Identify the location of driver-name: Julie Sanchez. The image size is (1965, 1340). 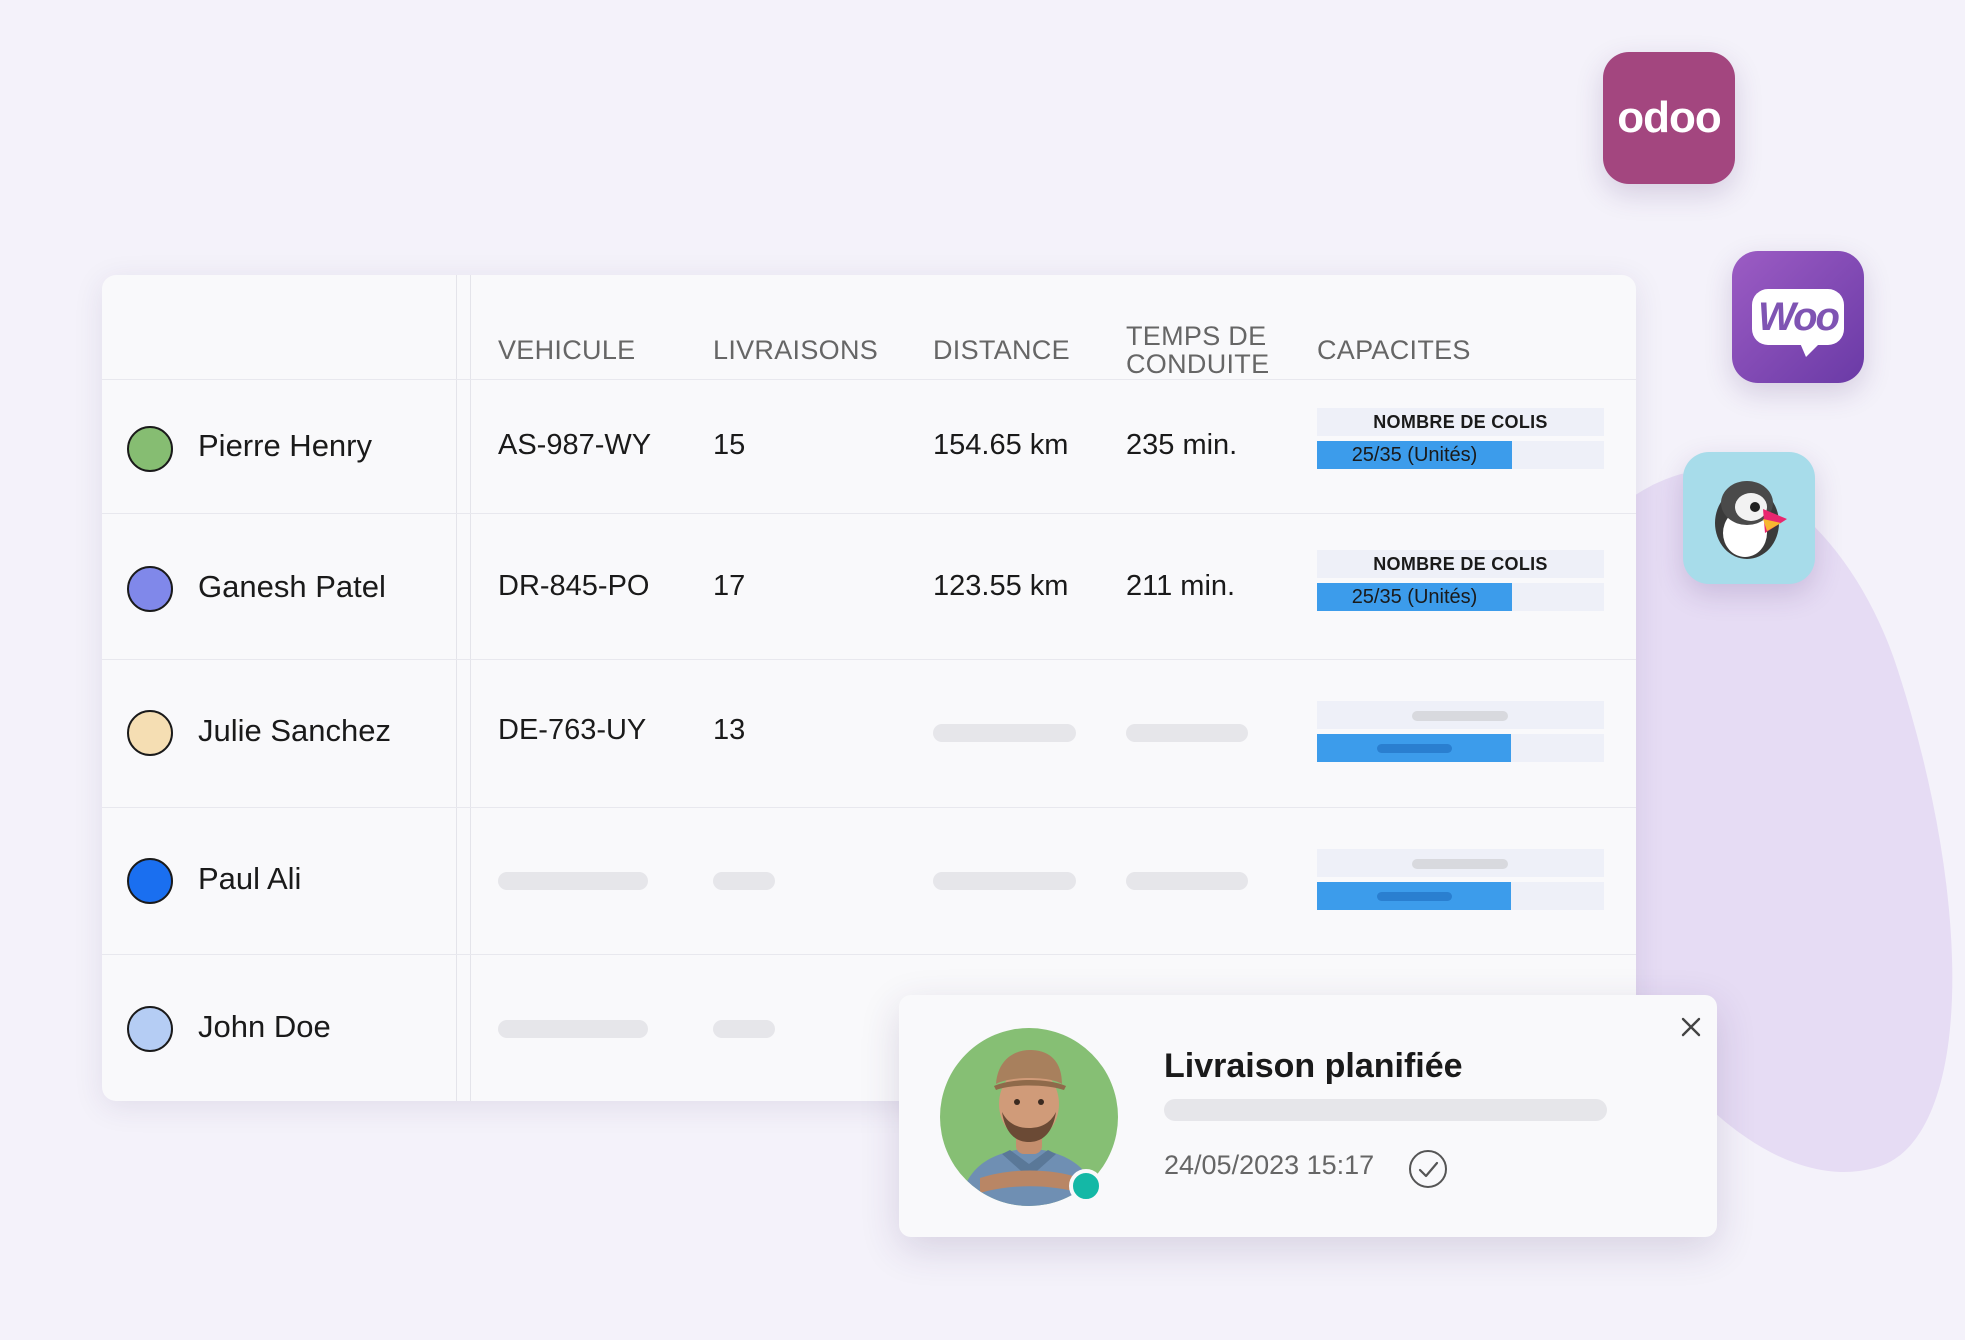
(295, 730).